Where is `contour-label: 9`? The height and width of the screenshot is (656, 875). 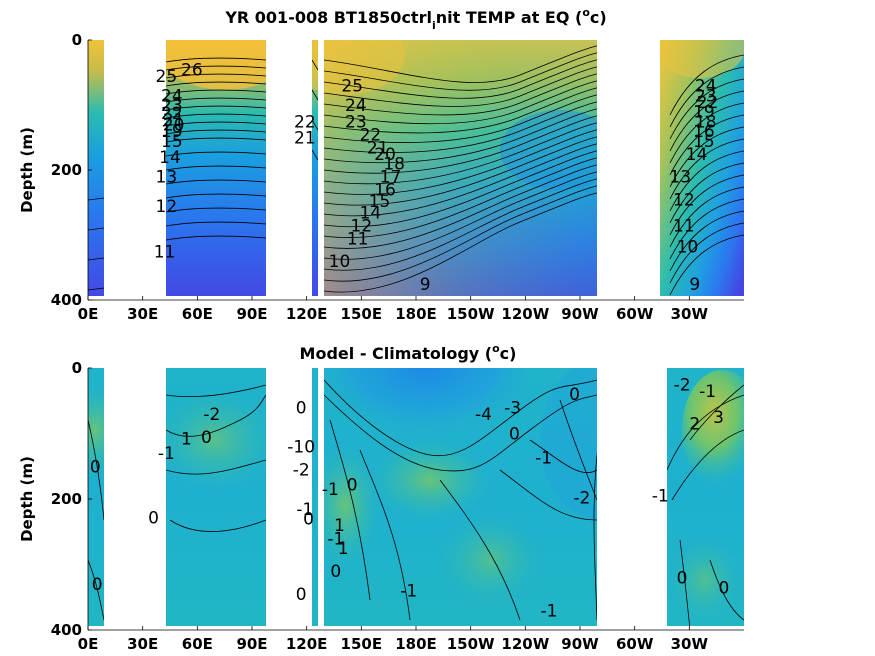 contour-label: 9 is located at coordinates (425, 285).